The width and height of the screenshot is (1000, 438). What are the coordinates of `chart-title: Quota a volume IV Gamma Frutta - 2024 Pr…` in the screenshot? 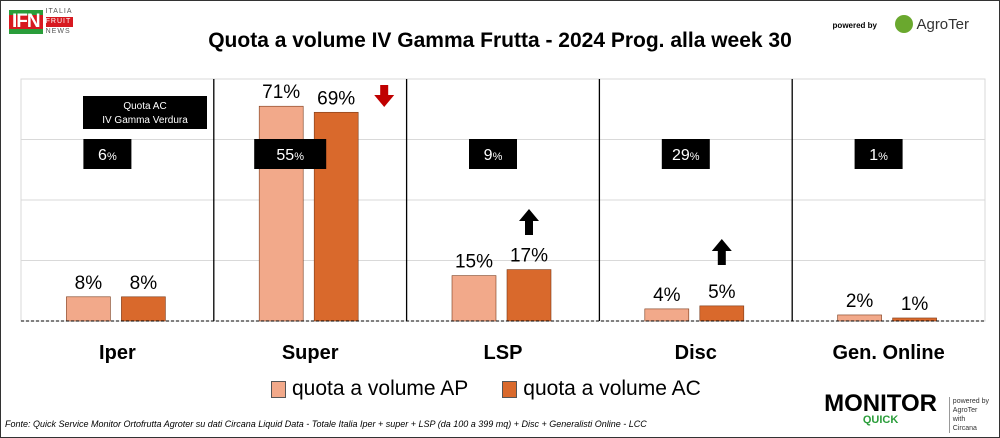 It's located at (500, 40).